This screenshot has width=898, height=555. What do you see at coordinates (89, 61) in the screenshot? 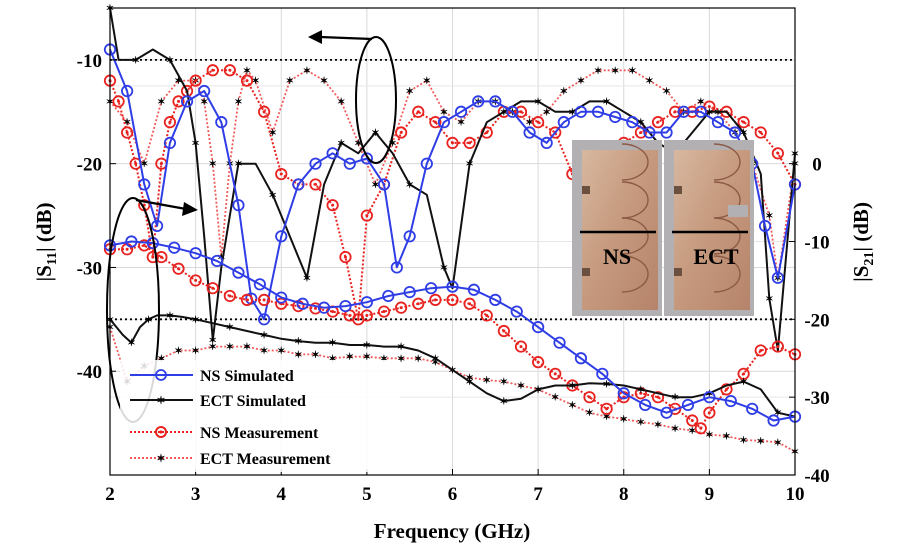
I see `y-left-tick-label: -10` at bounding box center [89, 61].